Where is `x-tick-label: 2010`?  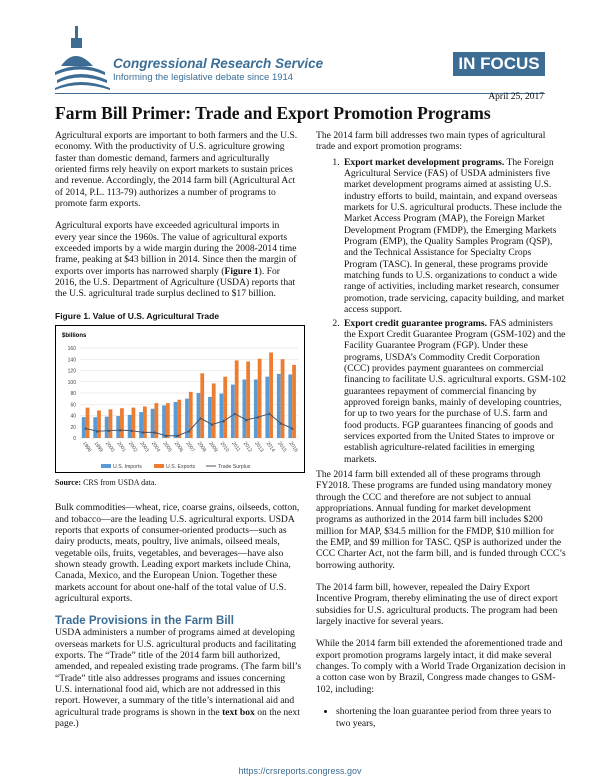 x-tick-label: 2010 is located at coordinates (224, 447).